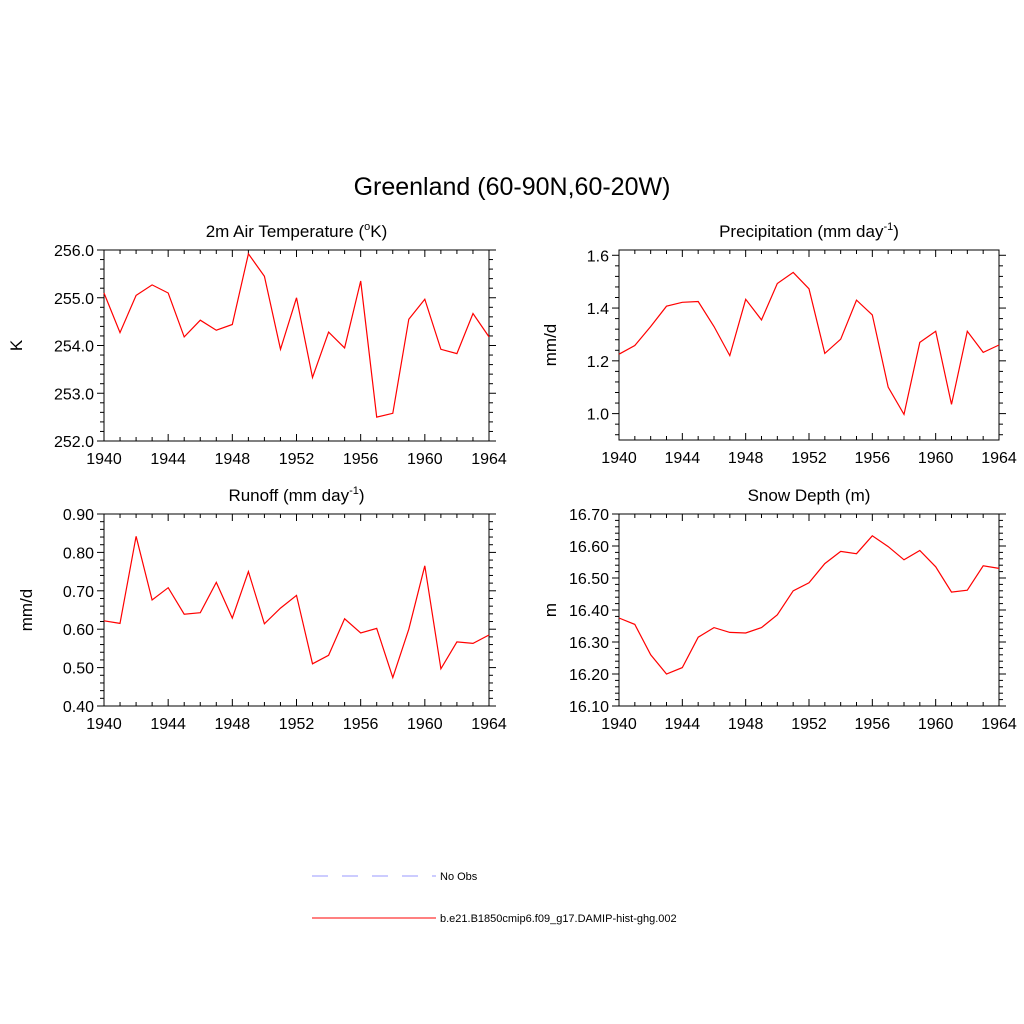 The width and height of the screenshot is (1024, 1024). I want to click on panel-title-main: Snow Depth (m), so click(809, 495).